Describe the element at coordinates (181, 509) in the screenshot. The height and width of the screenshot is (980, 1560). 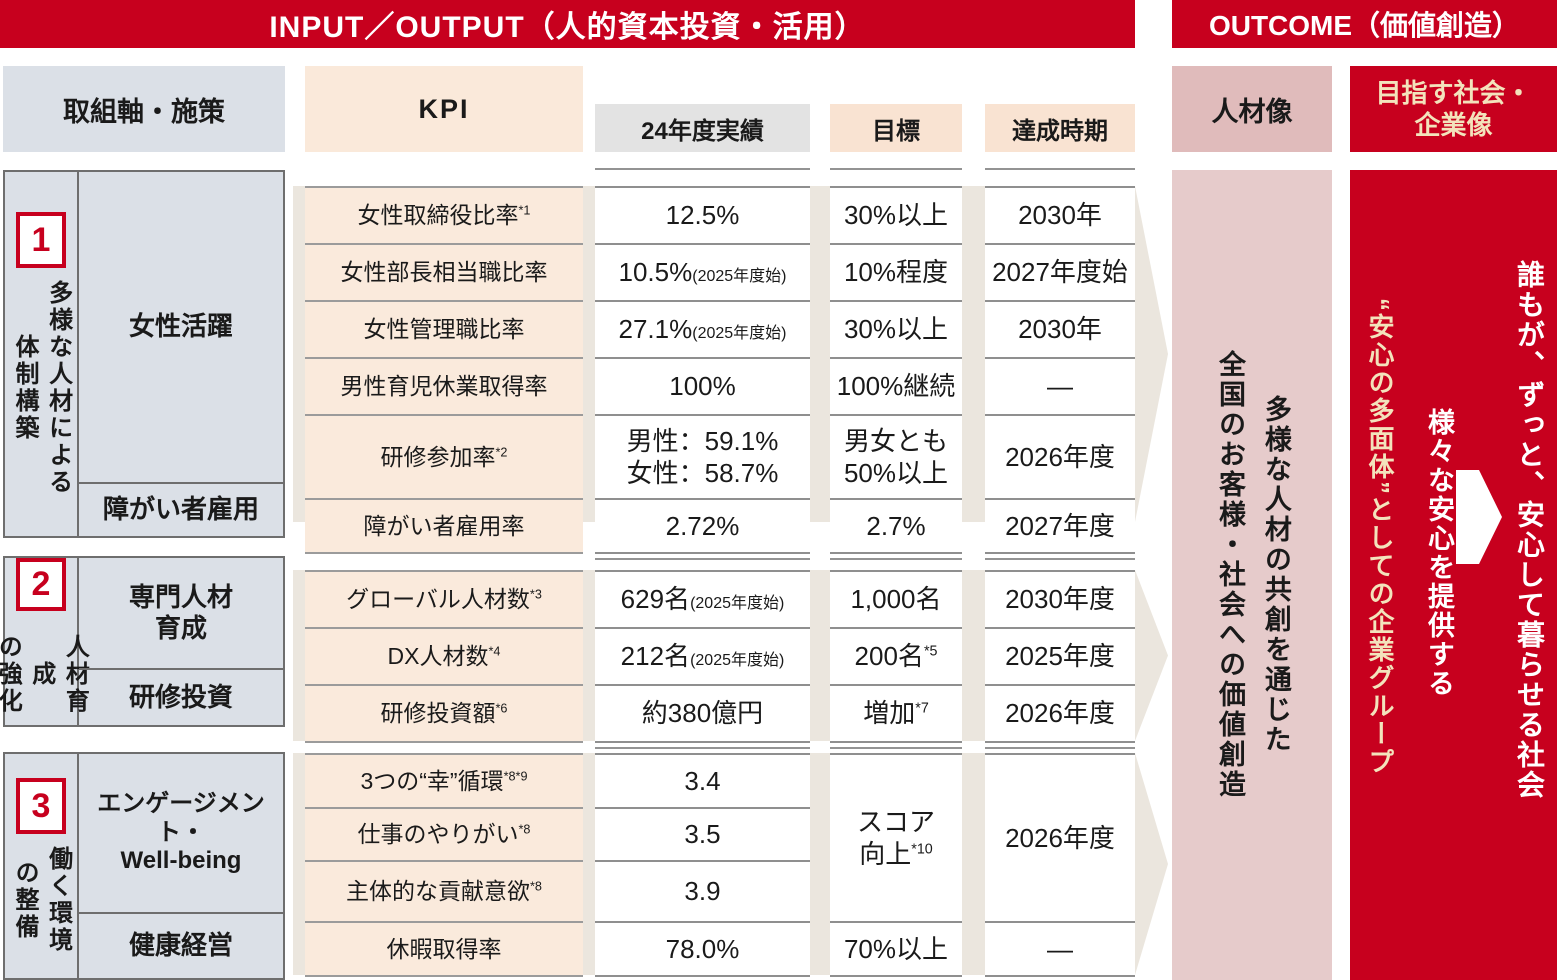
I see `subcategory-label: 障がい者雇用` at that location.